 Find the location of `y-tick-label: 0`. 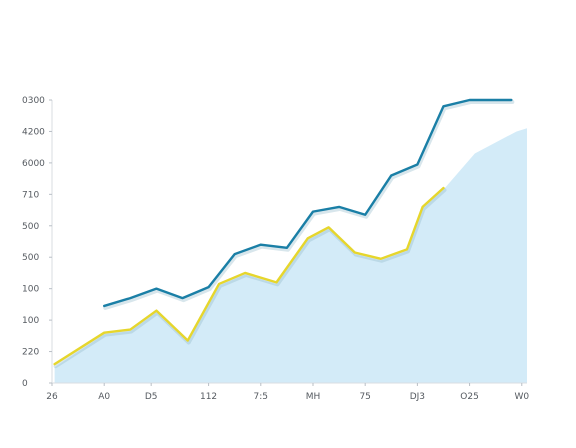

y-tick-label: 0 is located at coordinates (25, 384).